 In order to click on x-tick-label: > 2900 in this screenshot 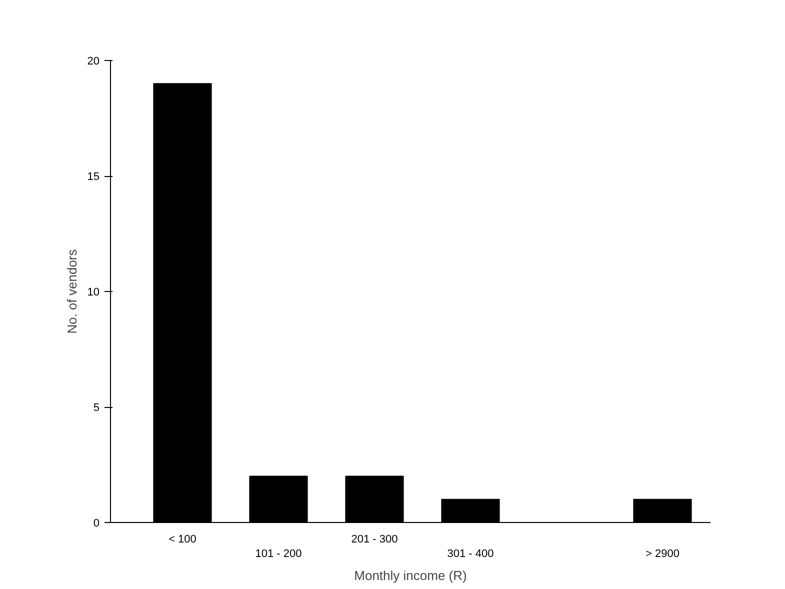, I will do `click(663, 554)`.